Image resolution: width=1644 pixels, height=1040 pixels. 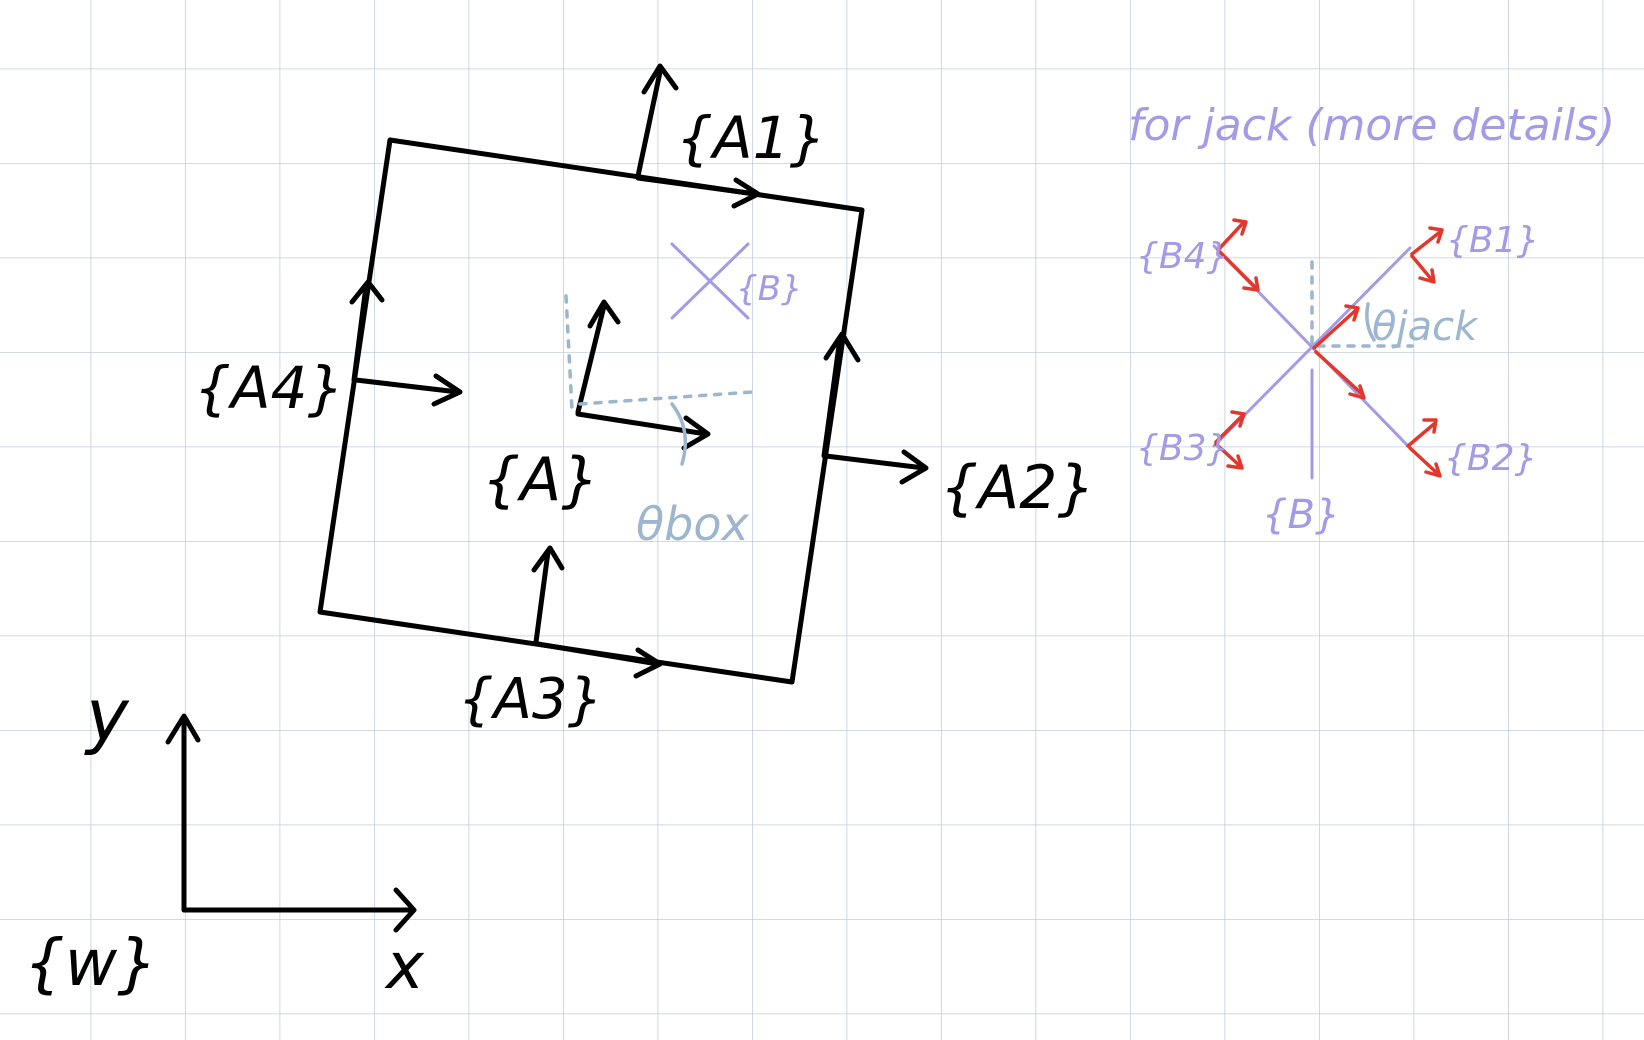 What do you see at coordinates (692, 524) in the screenshot?
I see `theta-box-label: θbox` at bounding box center [692, 524].